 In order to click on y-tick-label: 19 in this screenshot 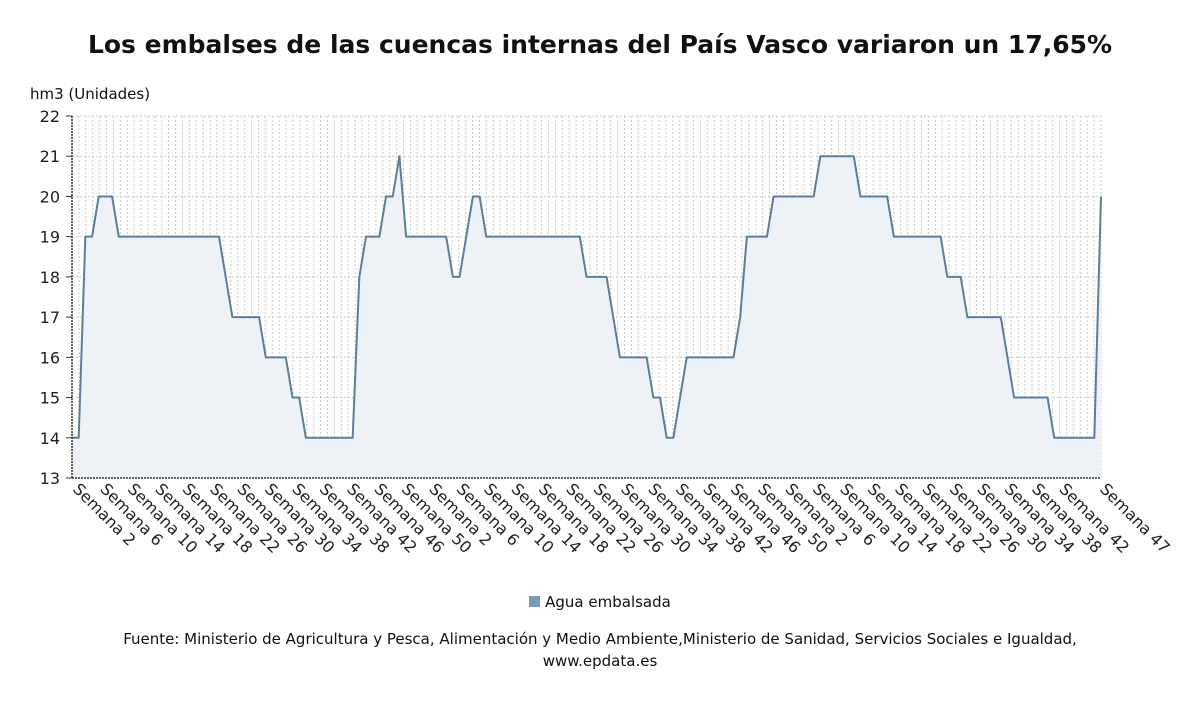, I will do `click(50, 237)`.